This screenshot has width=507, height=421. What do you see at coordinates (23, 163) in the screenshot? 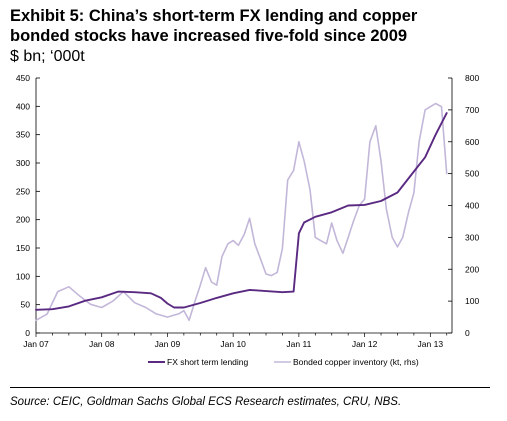
I see `left-y-tick-label: 300` at bounding box center [23, 163].